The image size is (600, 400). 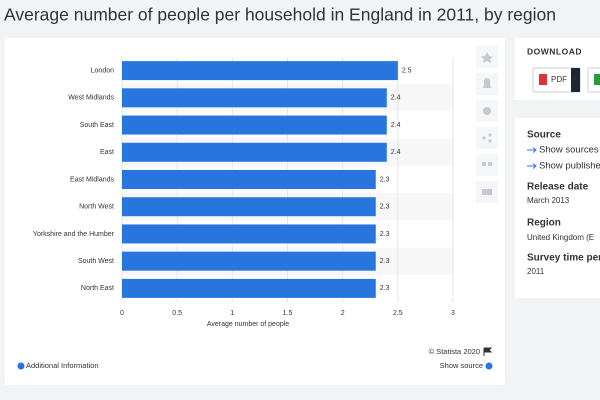 What do you see at coordinates (122, 313) in the screenshot?
I see `x-tick-label: 0` at bounding box center [122, 313].